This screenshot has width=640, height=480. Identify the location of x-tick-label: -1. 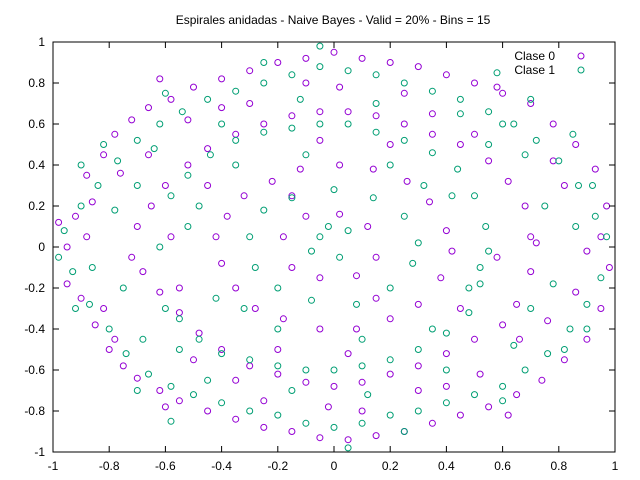
(53, 466).